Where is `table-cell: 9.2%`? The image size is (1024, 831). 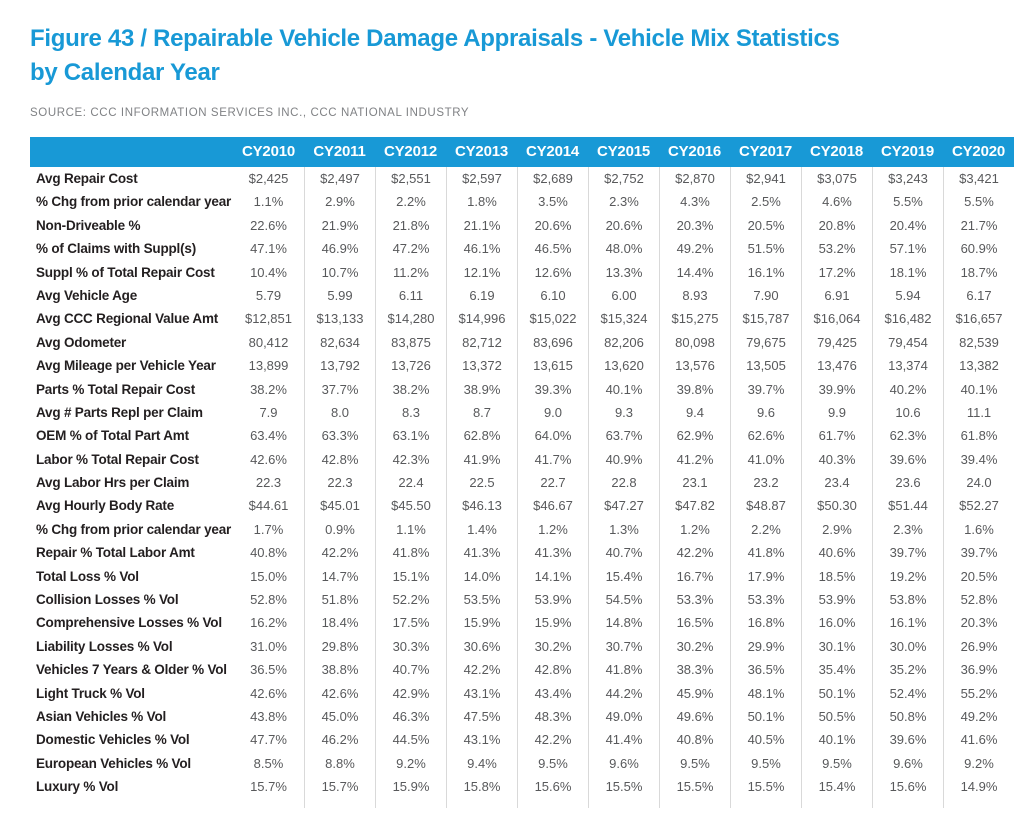 table-cell: 9.2% is located at coordinates (410, 763).